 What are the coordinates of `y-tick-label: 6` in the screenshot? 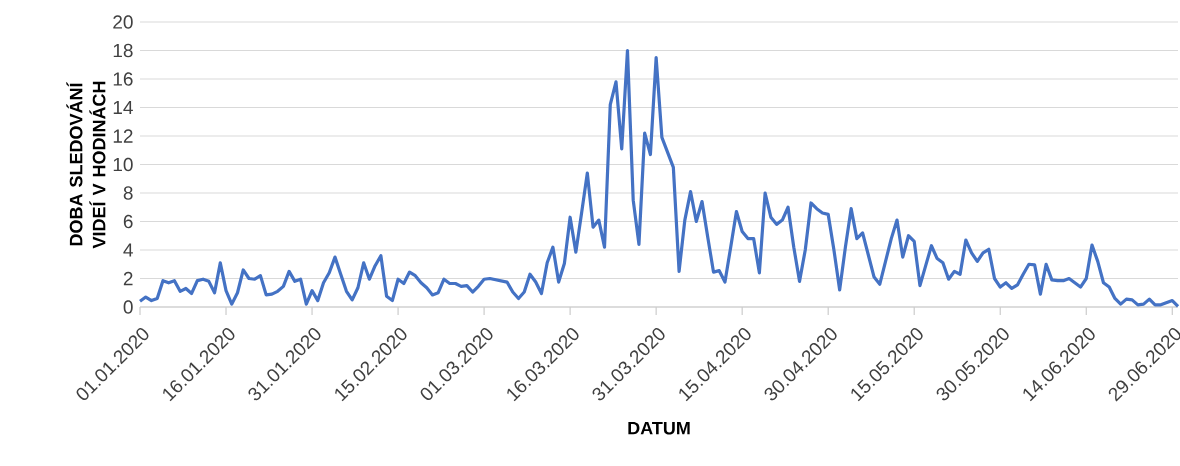 It's located at (128, 221).